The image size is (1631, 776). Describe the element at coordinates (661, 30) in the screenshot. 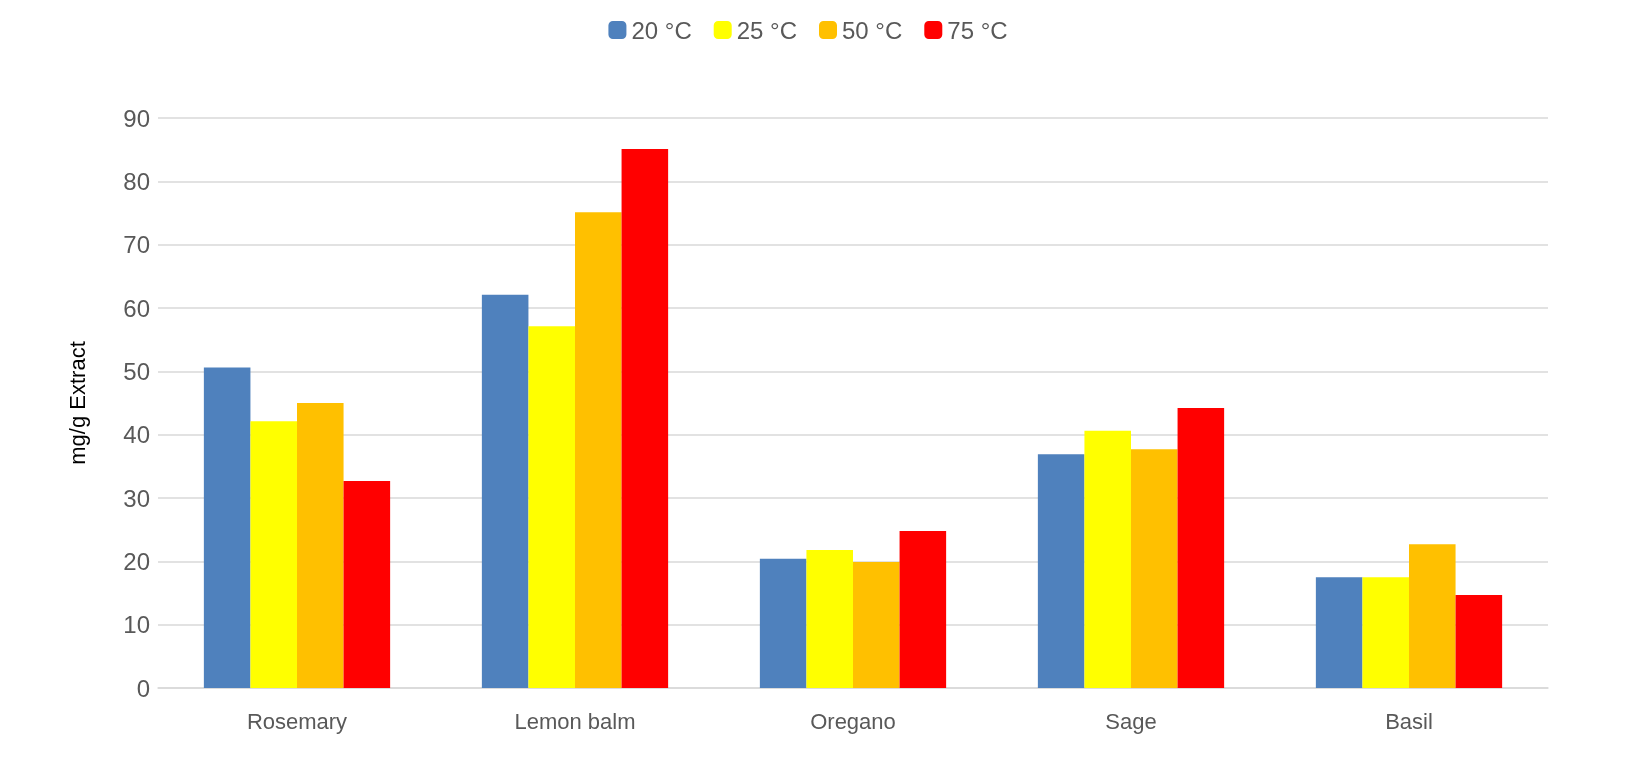

I see `legend-label: 20 °C` at that location.